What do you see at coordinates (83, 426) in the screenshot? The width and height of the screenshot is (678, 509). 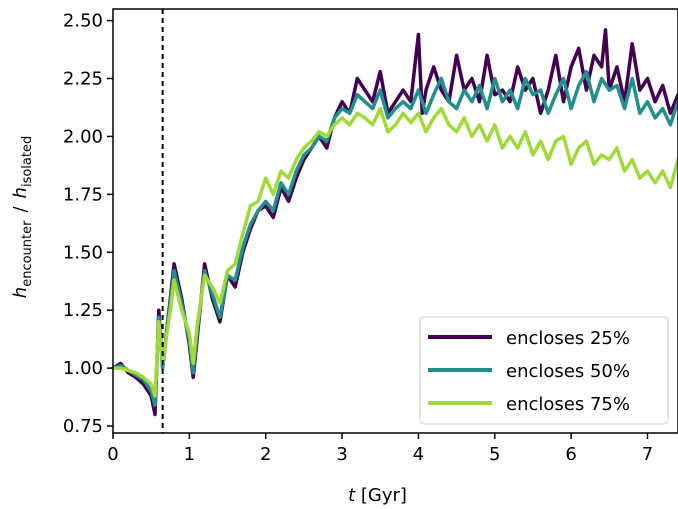 I see `y-tick-label: 0.75` at bounding box center [83, 426].